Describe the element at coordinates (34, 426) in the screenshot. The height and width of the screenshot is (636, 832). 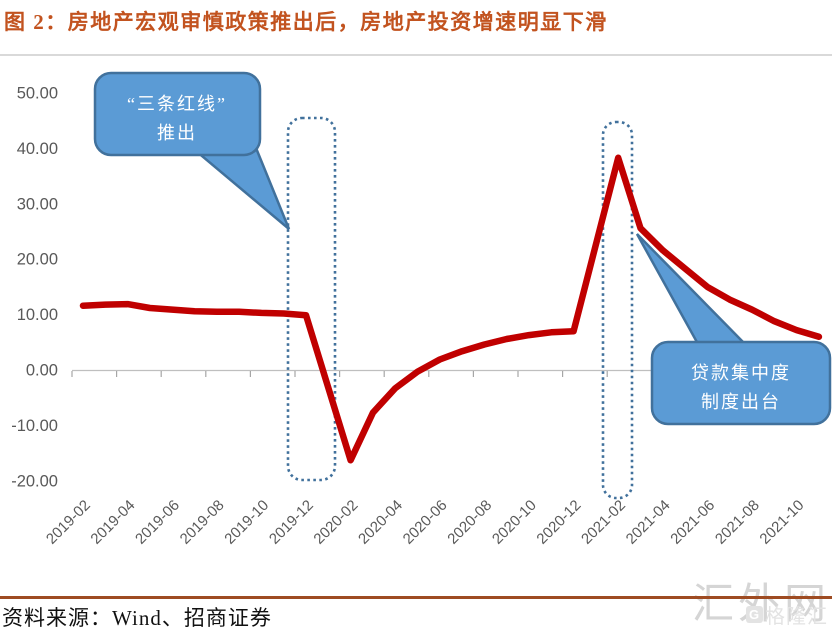
I see `y-axis-label: -10.00` at that location.